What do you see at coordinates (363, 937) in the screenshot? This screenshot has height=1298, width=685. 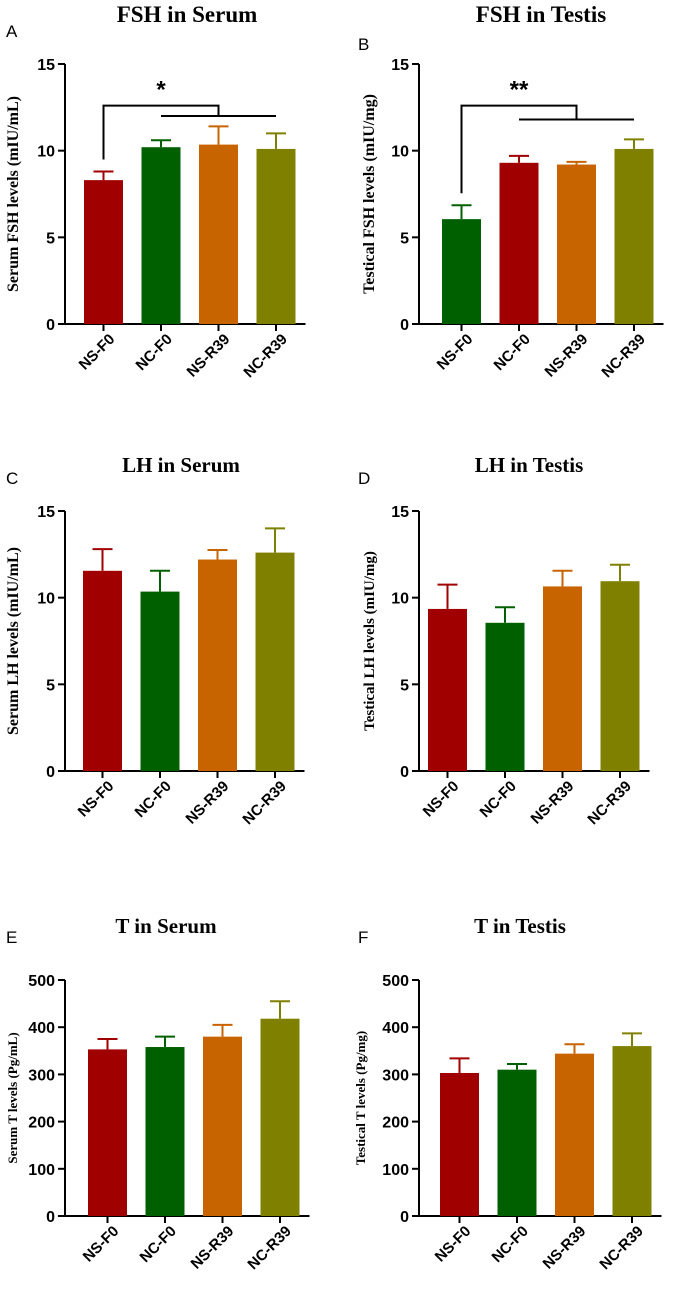 I see `panel-letter: F` at bounding box center [363, 937].